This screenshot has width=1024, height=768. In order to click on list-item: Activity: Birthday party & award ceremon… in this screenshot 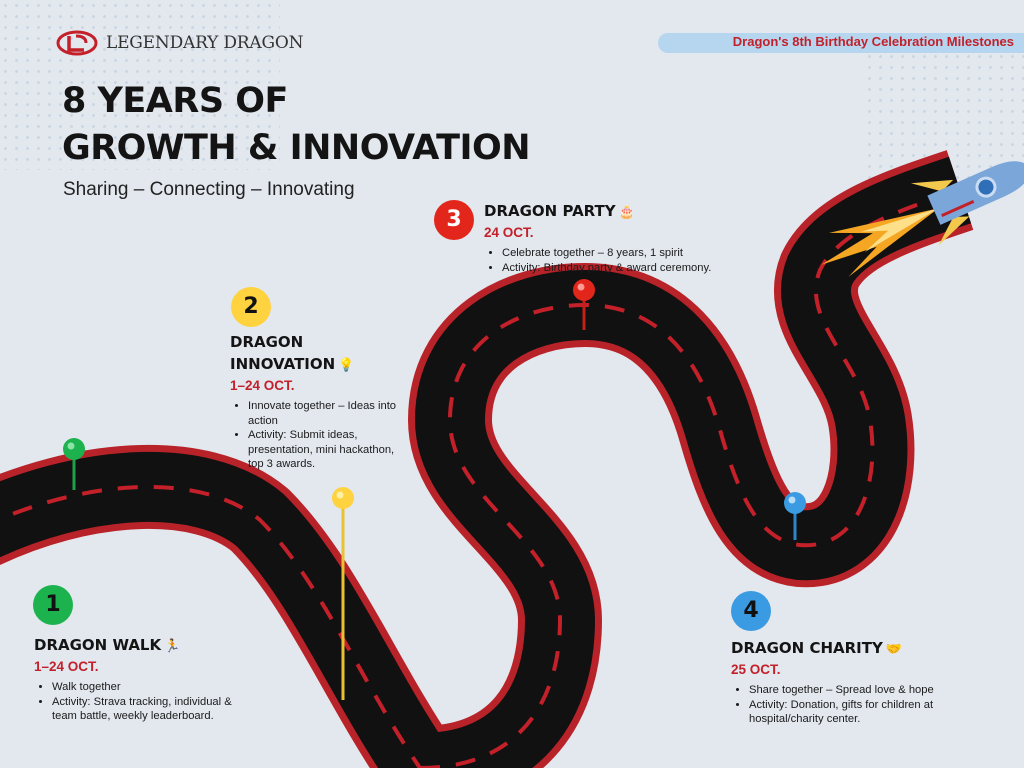, I will do `click(653, 268)`.